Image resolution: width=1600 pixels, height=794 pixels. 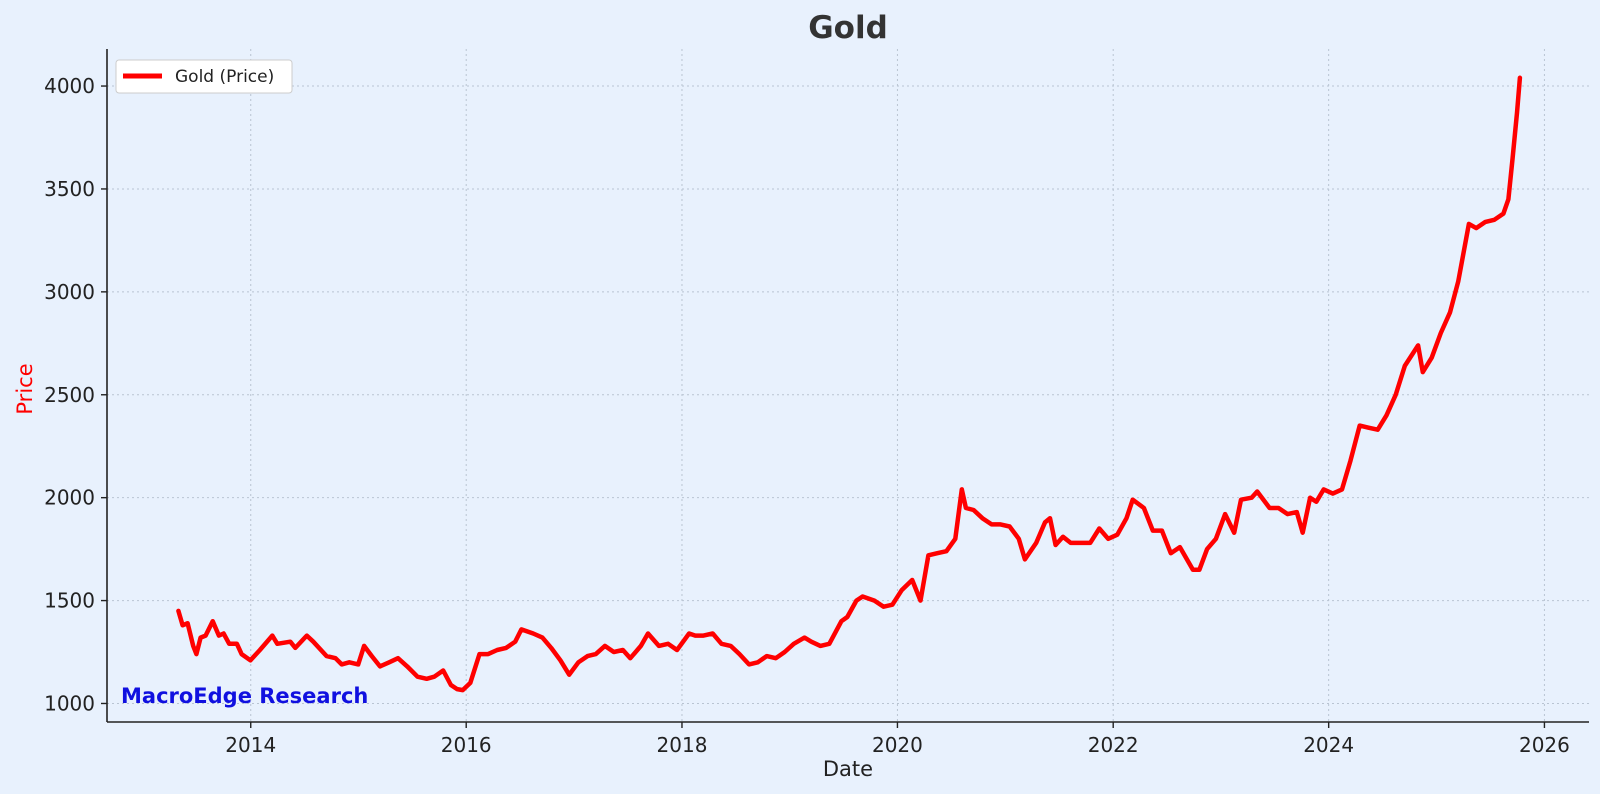 What do you see at coordinates (244, 696) in the screenshot?
I see `watermark-text: MacroEdge Research` at bounding box center [244, 696].